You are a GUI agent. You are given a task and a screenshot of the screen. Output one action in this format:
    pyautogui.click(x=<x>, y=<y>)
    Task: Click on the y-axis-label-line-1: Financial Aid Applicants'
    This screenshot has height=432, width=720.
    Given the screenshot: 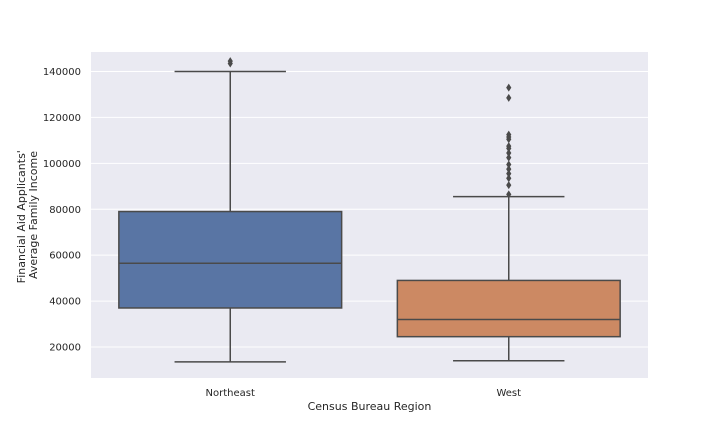 What is the action you would take?
    pyautogui.click(x=21, y=216)
    